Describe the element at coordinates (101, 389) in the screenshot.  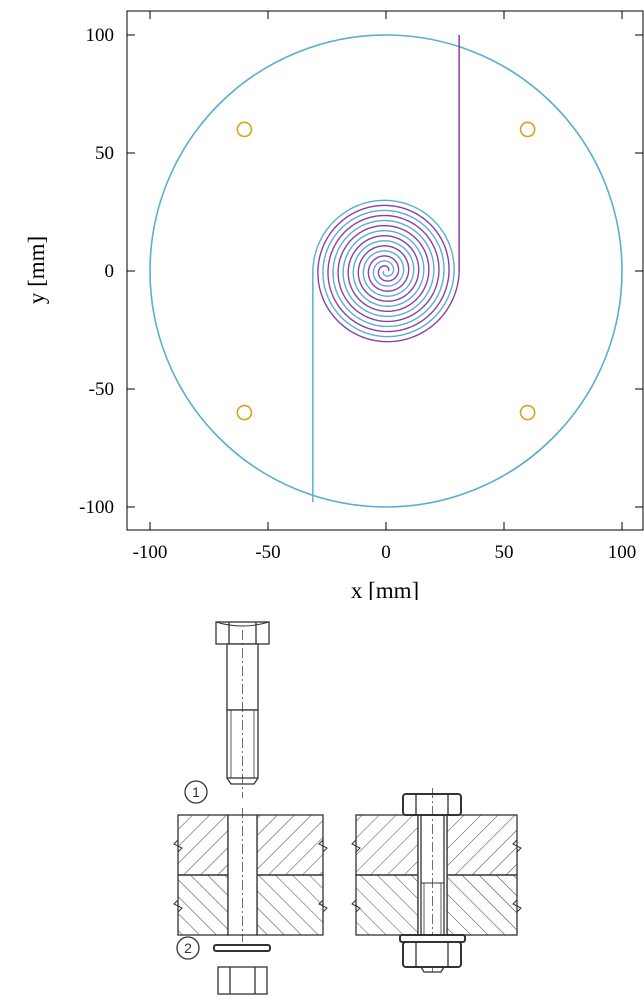
I see `y-tick-label: -50` at that location.